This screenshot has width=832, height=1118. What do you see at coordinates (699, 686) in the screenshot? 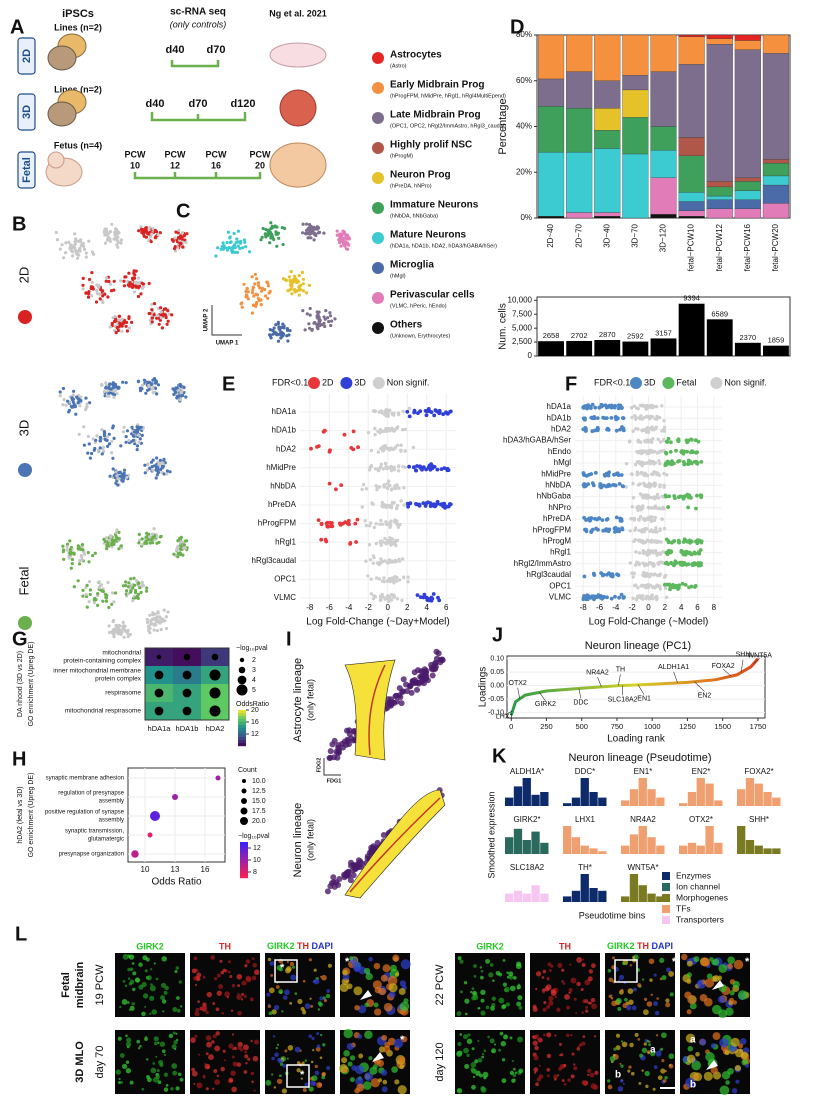
I see `gene-pointer` at bounding box center [699, 686].